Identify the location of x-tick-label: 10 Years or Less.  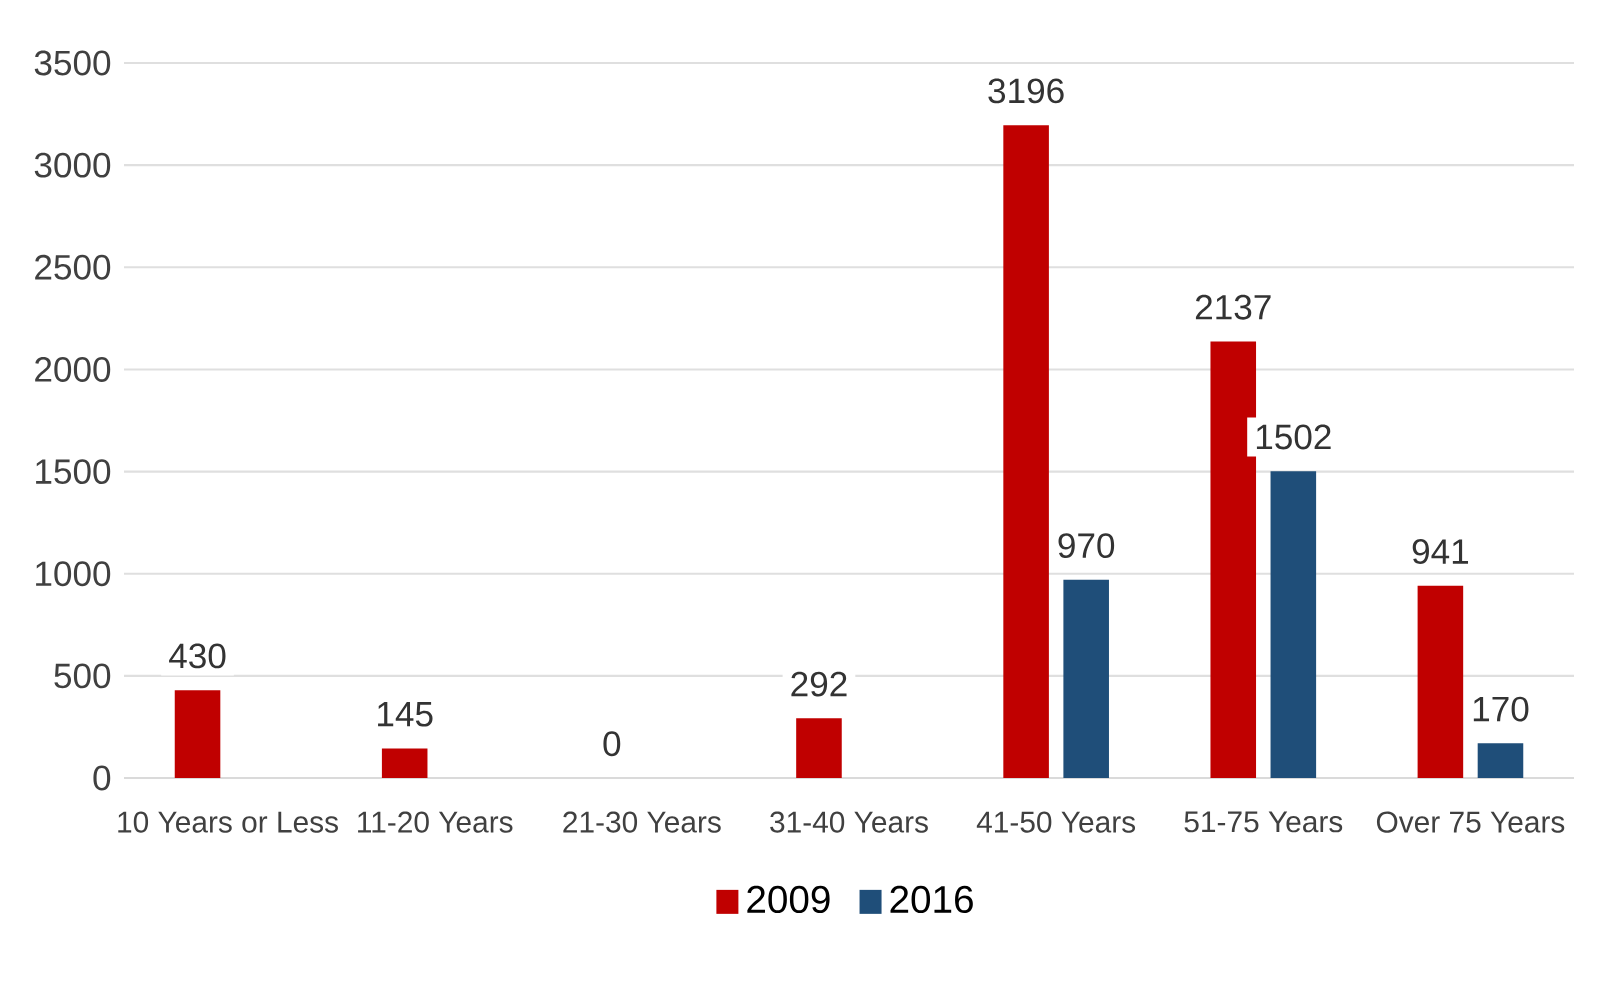
(228, 822).